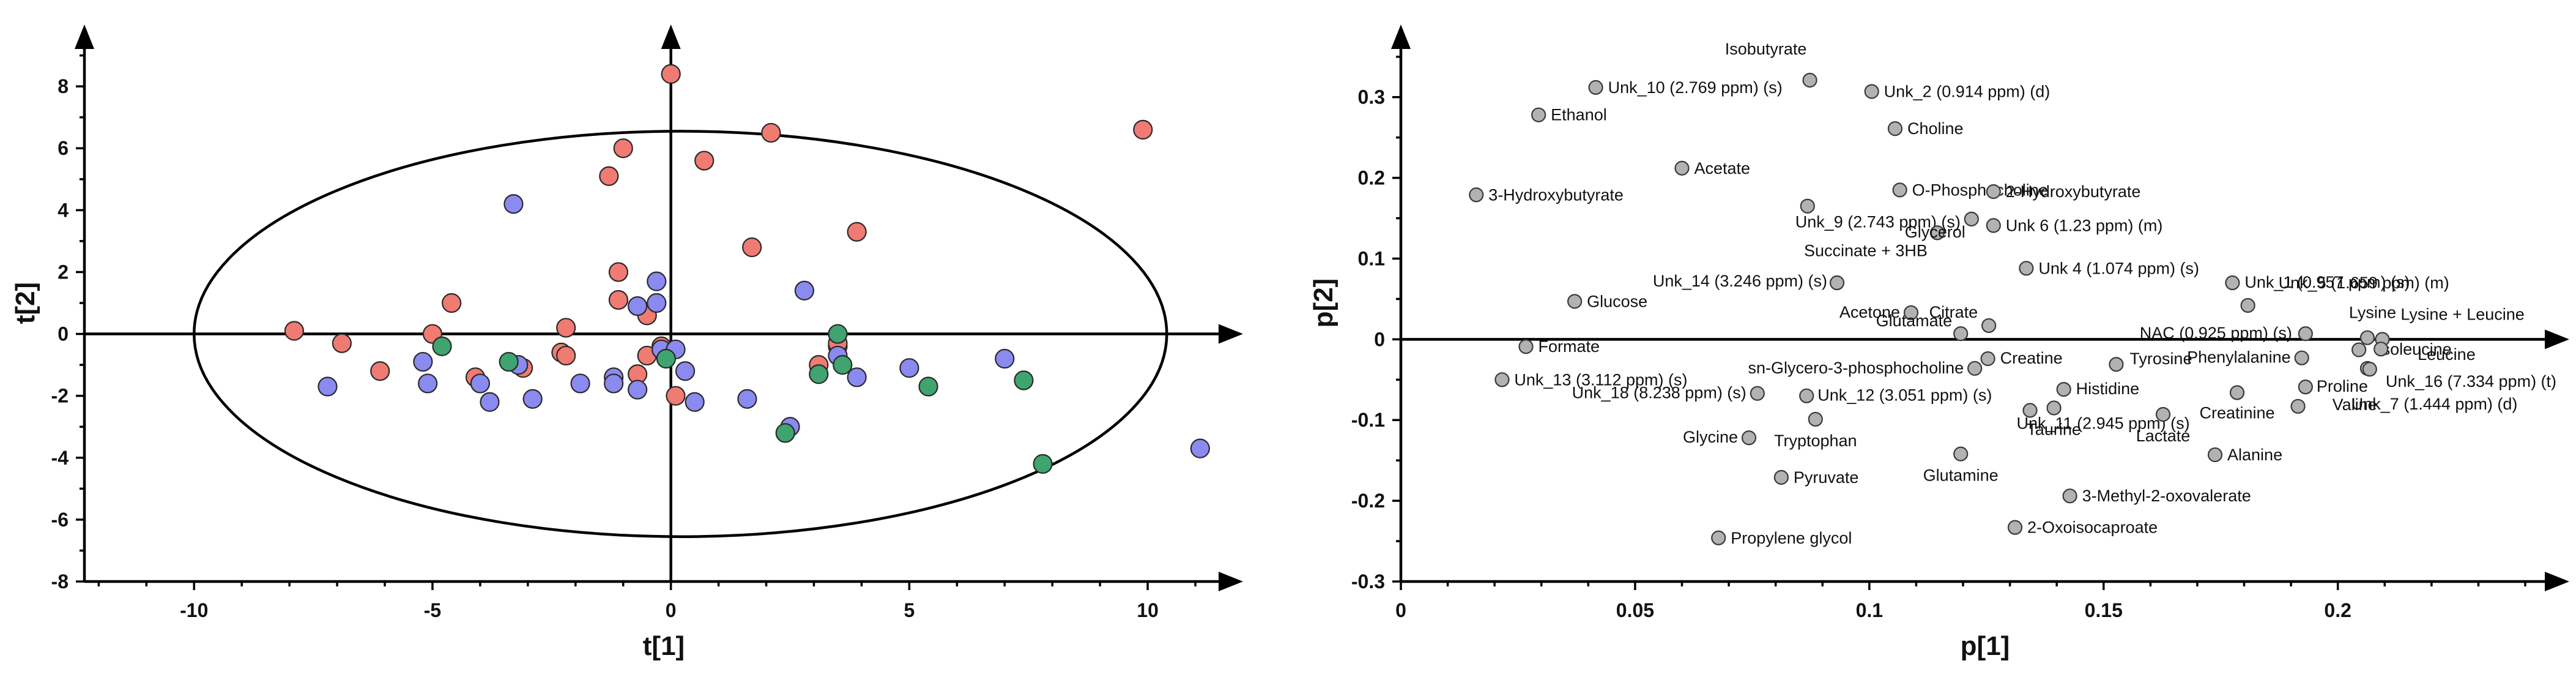 This screenshot has width=2576, height=677. Describe the element at coordinates (2447, 354) in the screenshot. I see `loading-point-label: Leucine` at that location.